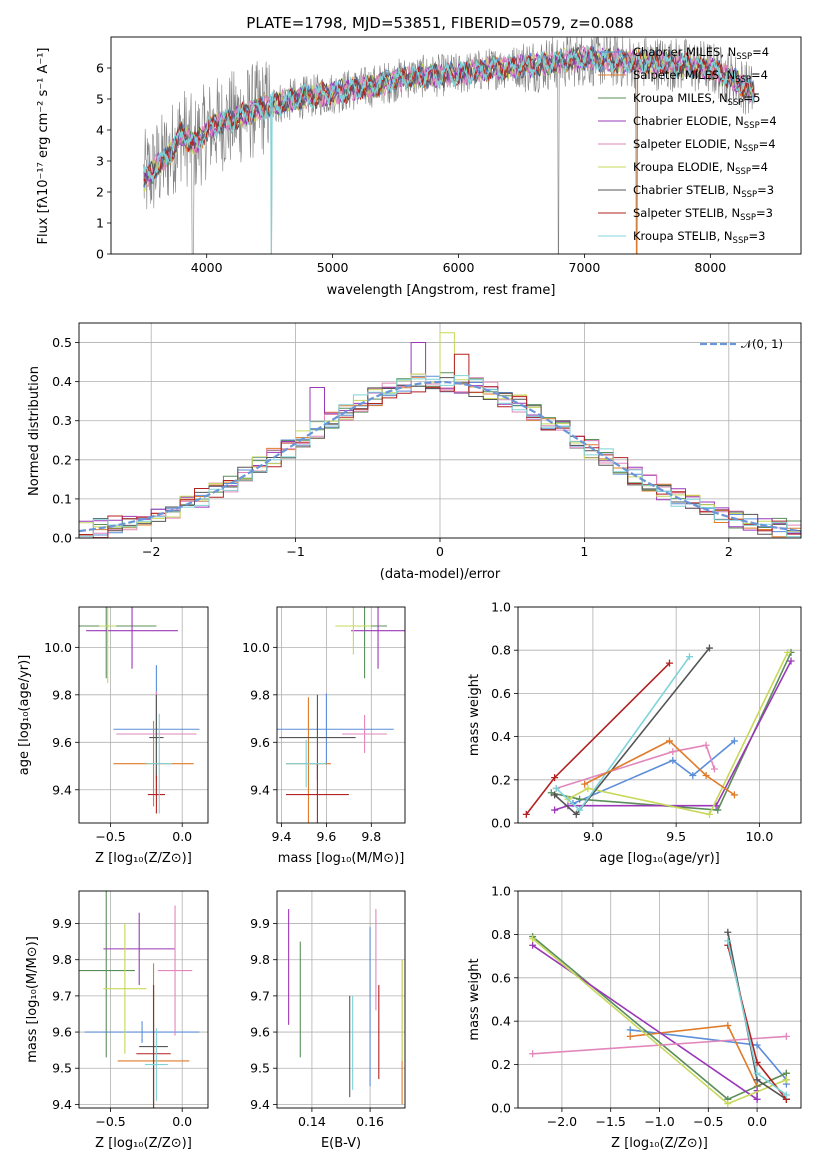  What do you see at coordinates (143, 858) in the screenshot?
I see `x-axis-label: Z [log₁₀(Z/Z⊙)]` at bounding box center [143, 858].